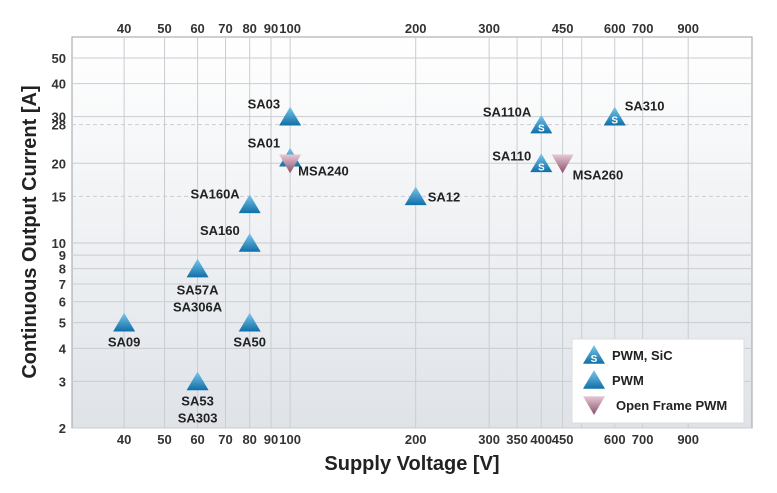 This screenshot has width=777, height=493. Describe the element at coordinates (511, 155) in the screenshot. I see `point-label: SA110` at that location.